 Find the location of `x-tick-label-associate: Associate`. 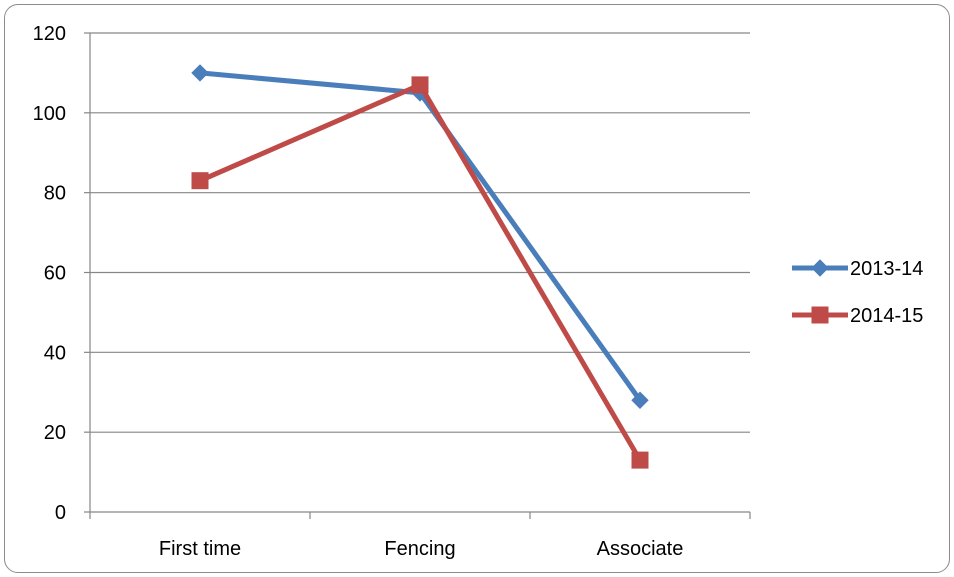

x-tick-label-associate: Associate is located at coordinates (640, 549).